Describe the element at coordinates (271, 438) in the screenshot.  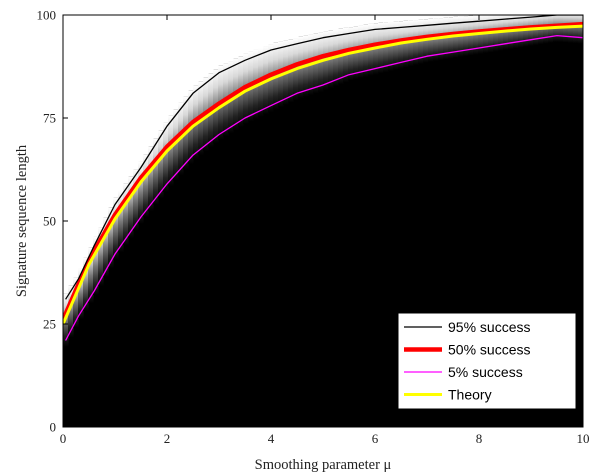
I see `x-tick-label: 4` at that location.